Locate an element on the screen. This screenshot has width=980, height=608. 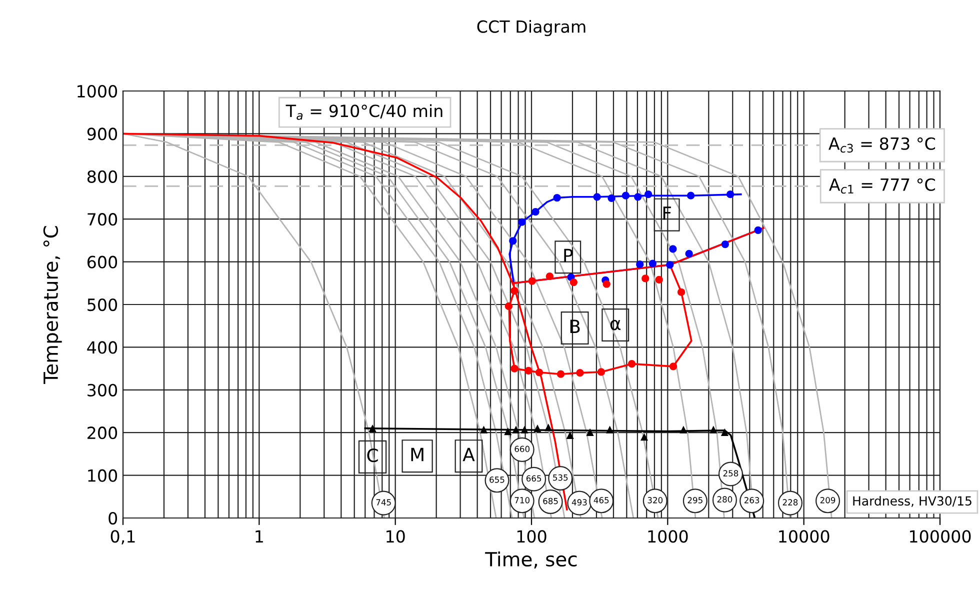
x-tick-label: 1 is located at coordinates (259, 536).